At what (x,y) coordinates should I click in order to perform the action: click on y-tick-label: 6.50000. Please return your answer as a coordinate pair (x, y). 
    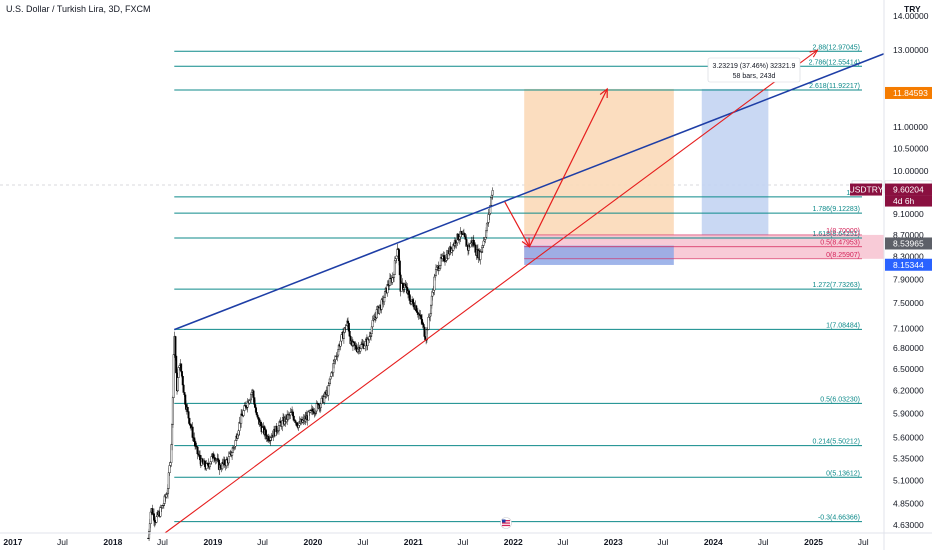
    Looking at the image, I should click on (908, 369).